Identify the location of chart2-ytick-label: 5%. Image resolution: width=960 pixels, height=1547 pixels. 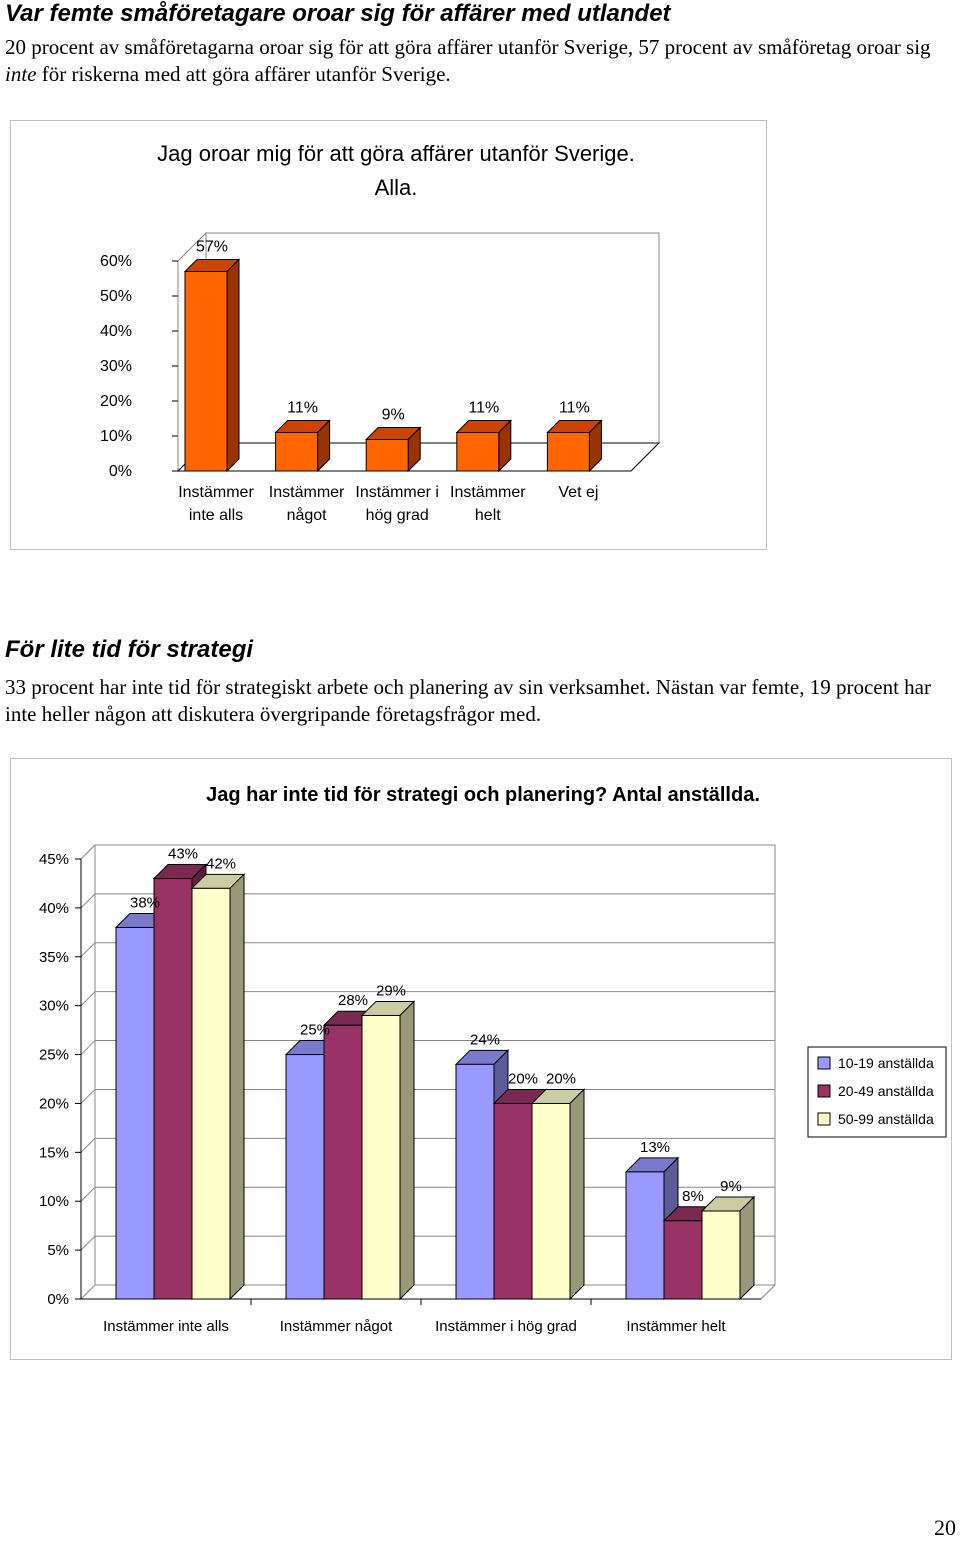
(58, 1250).